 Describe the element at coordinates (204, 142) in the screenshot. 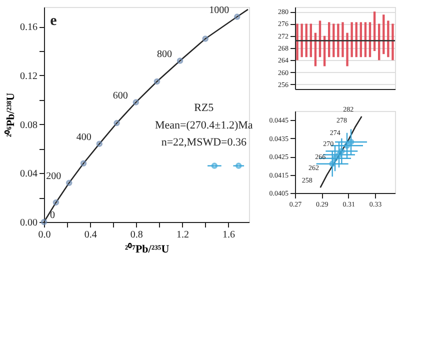

I see `annotation: n=22,MSWD=0.36` at that location.